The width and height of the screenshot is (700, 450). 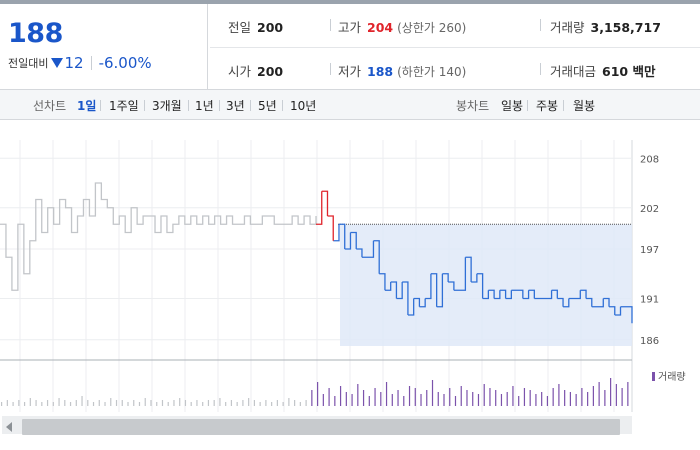 I want to click on below-reference-fill, so click(x=486, y=285).